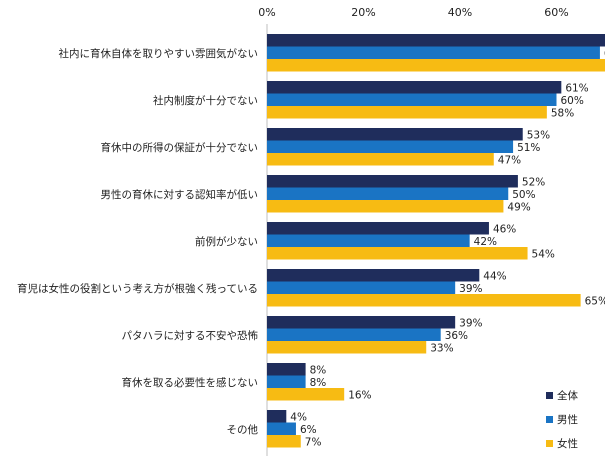 The width and height of the screenshot is (605, 462). I want to click on x-tick-label: 20%, so click(363, 12).